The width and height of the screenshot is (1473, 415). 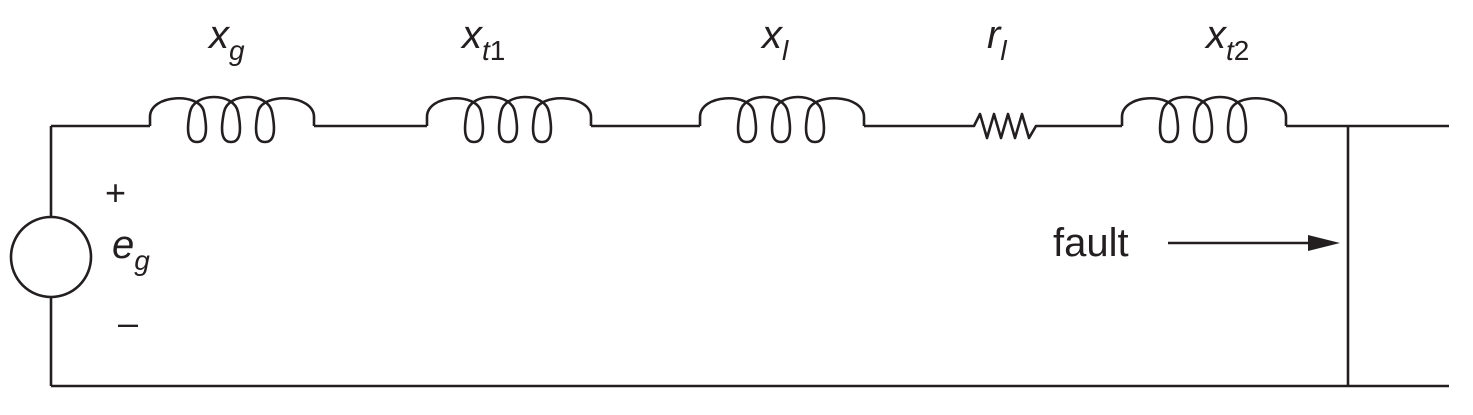 I want to click on label-eg: eg, so click(x=131, y=249).